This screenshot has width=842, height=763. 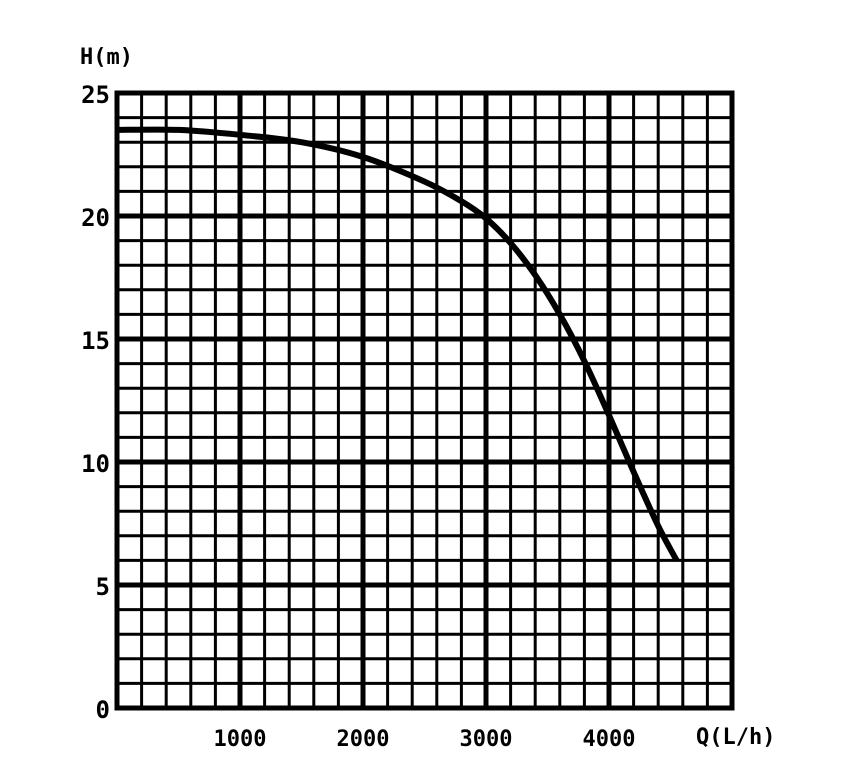 I want to click on x-axis-label: Q(L/h), so click(x=735, y=737).